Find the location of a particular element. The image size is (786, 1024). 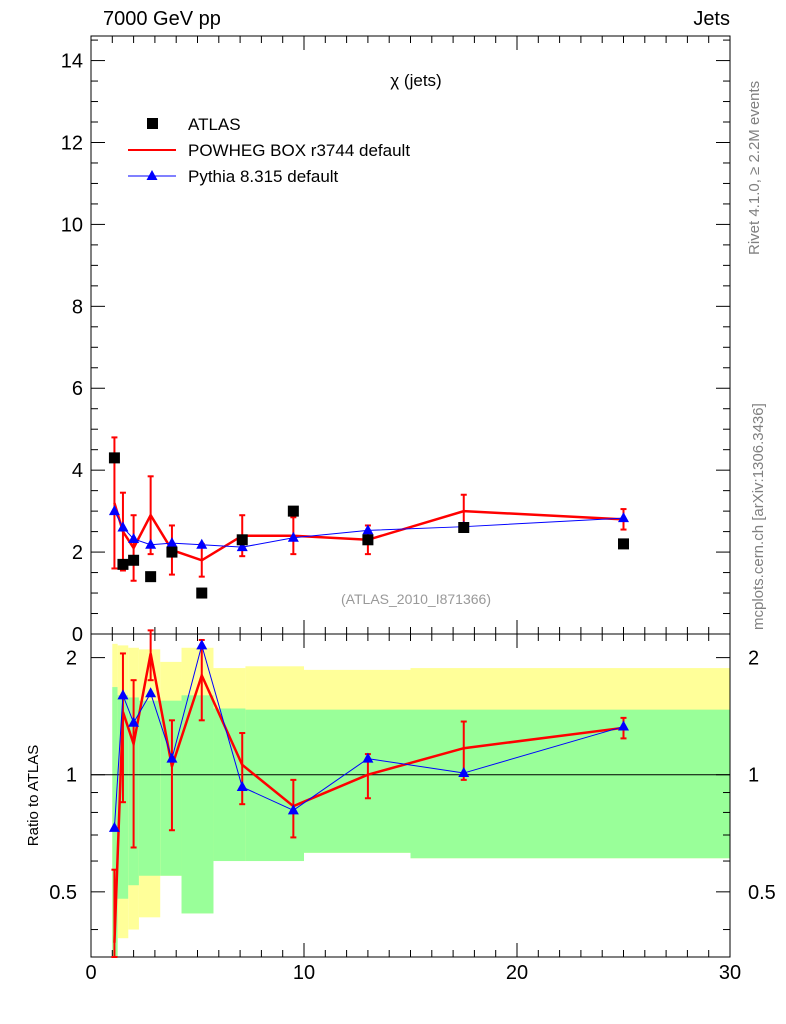

y-tick-label: 8 is located at coordinates (77, 307).